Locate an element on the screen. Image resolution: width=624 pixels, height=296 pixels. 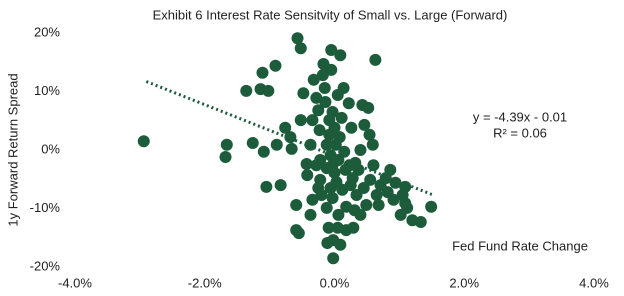
y-tick-label: 20% is located at coordinates (47, 31).